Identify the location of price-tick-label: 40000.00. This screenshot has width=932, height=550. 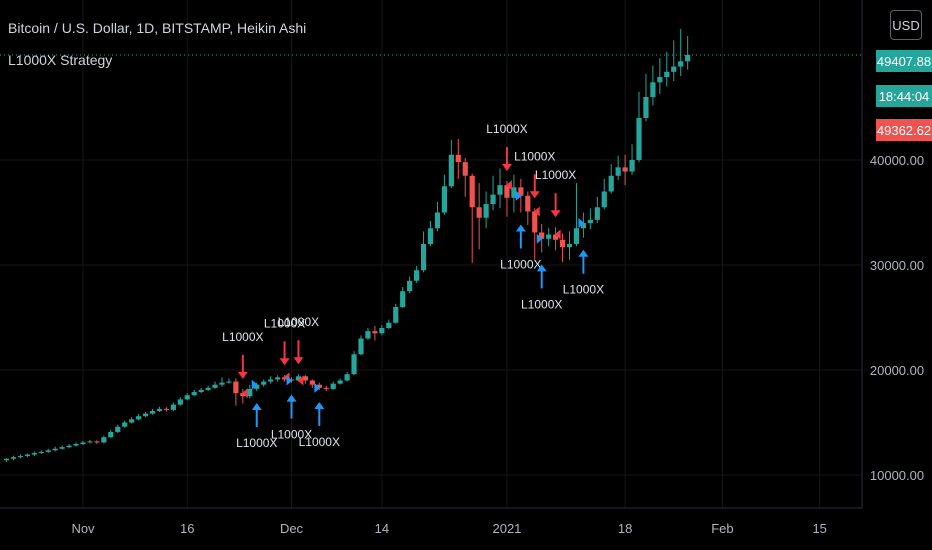
(897, 160).